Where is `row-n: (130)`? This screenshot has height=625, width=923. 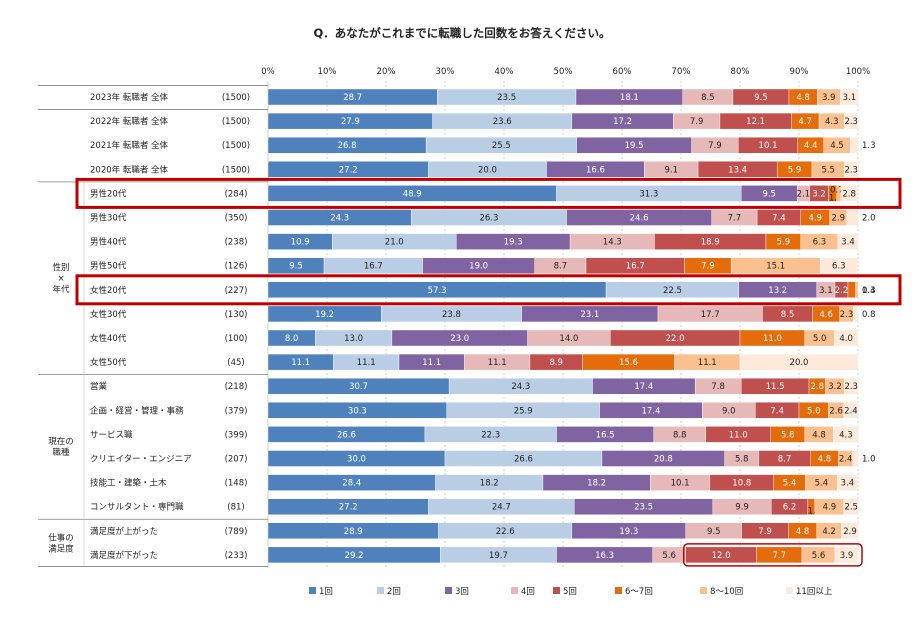 row-n: (130) is located at coordinates (236, 315).